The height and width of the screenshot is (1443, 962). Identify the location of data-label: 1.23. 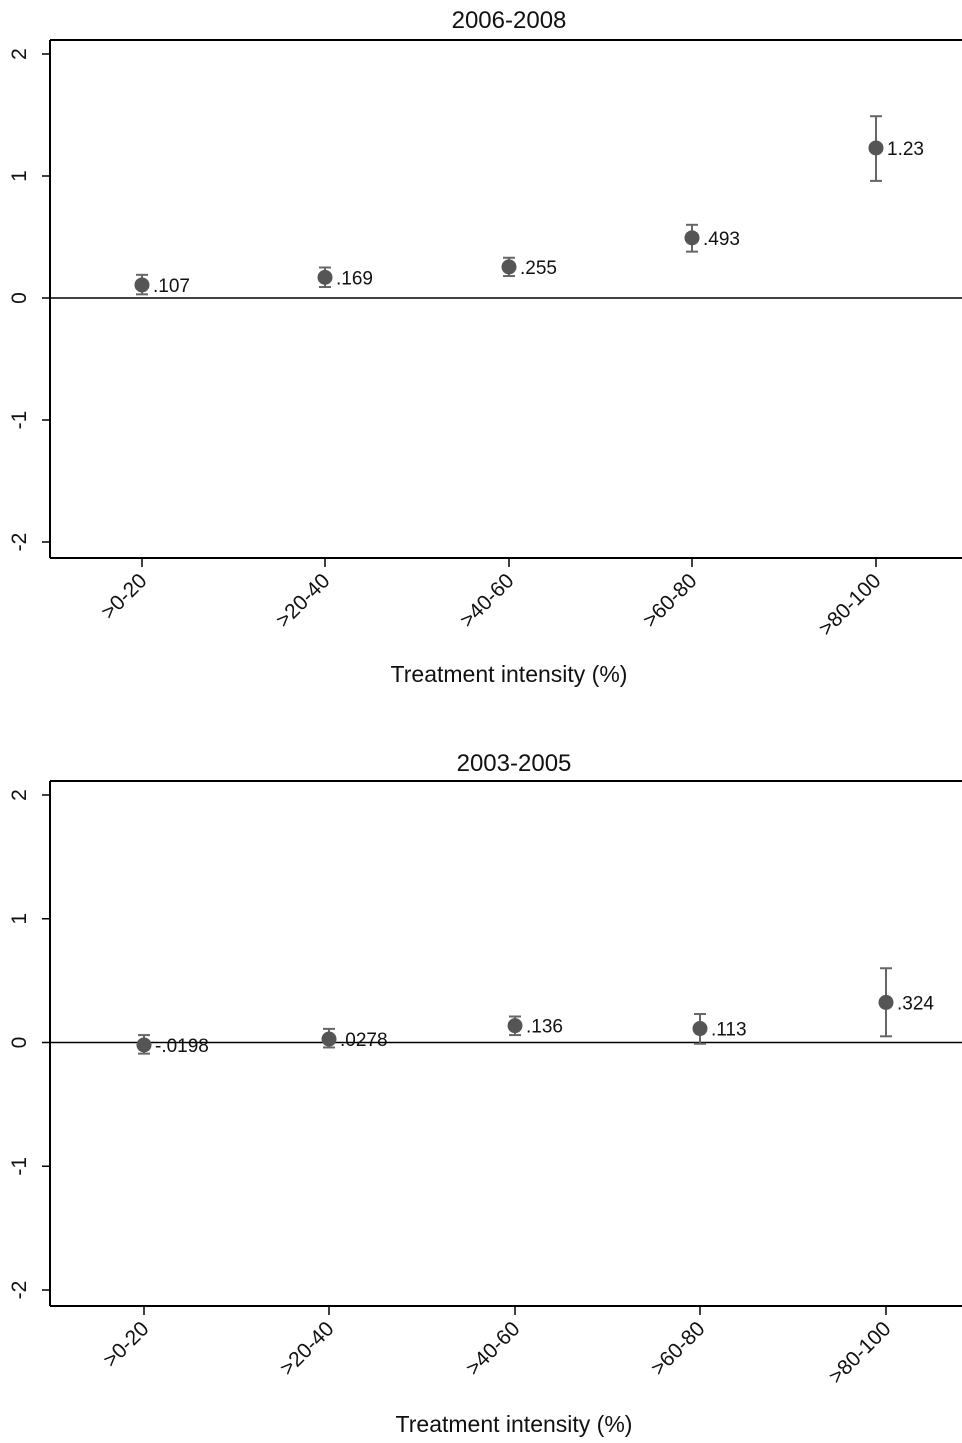
(905, 149).